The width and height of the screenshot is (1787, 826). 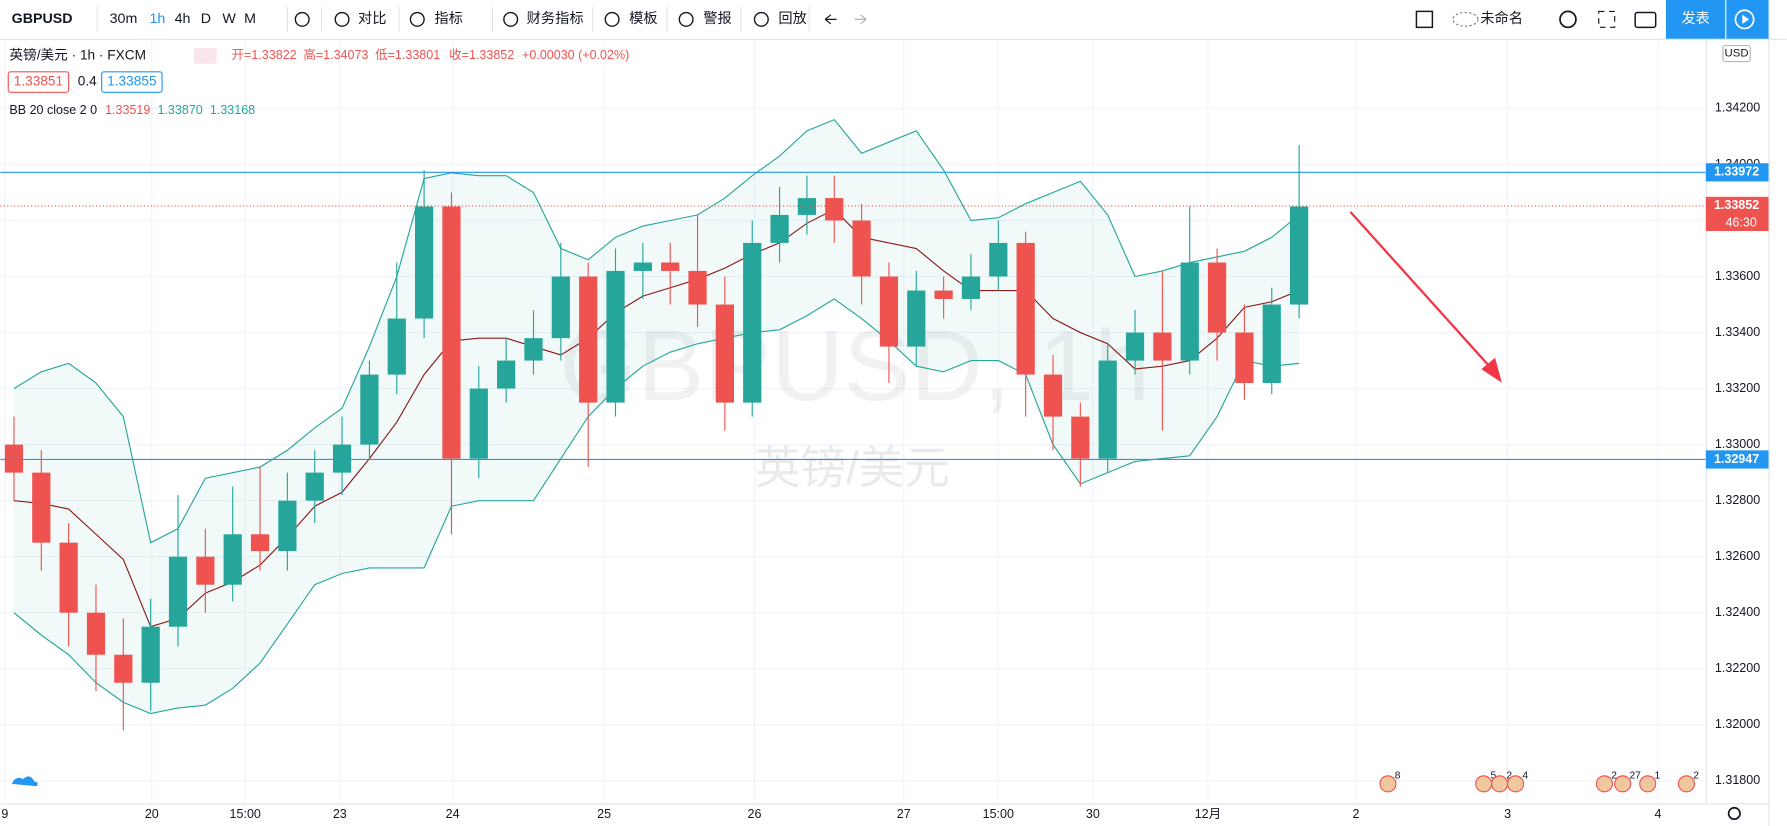 What do you see at coordinates (264, 55) in the screenshot?
I see `ohlc-value: 开=1.33822` at bounding box center [264, 55].